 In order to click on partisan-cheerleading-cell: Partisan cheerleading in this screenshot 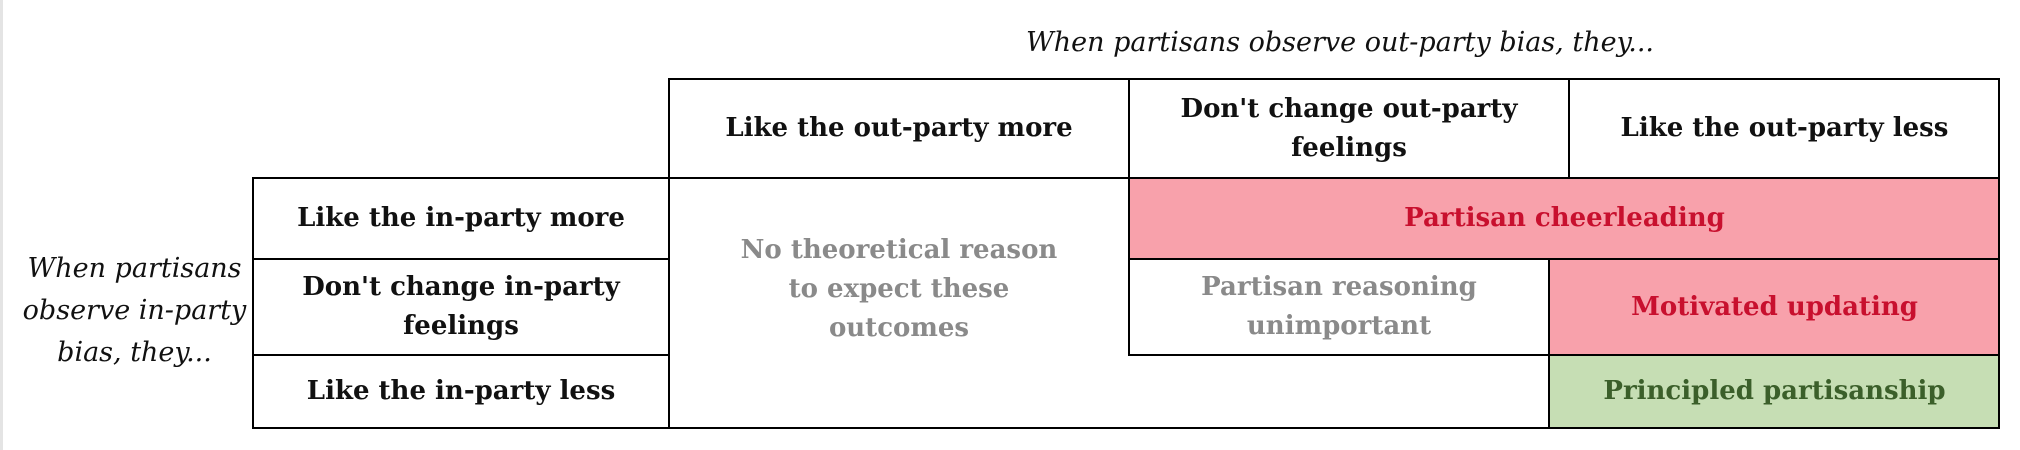, I will do `click(1564, 218)`.